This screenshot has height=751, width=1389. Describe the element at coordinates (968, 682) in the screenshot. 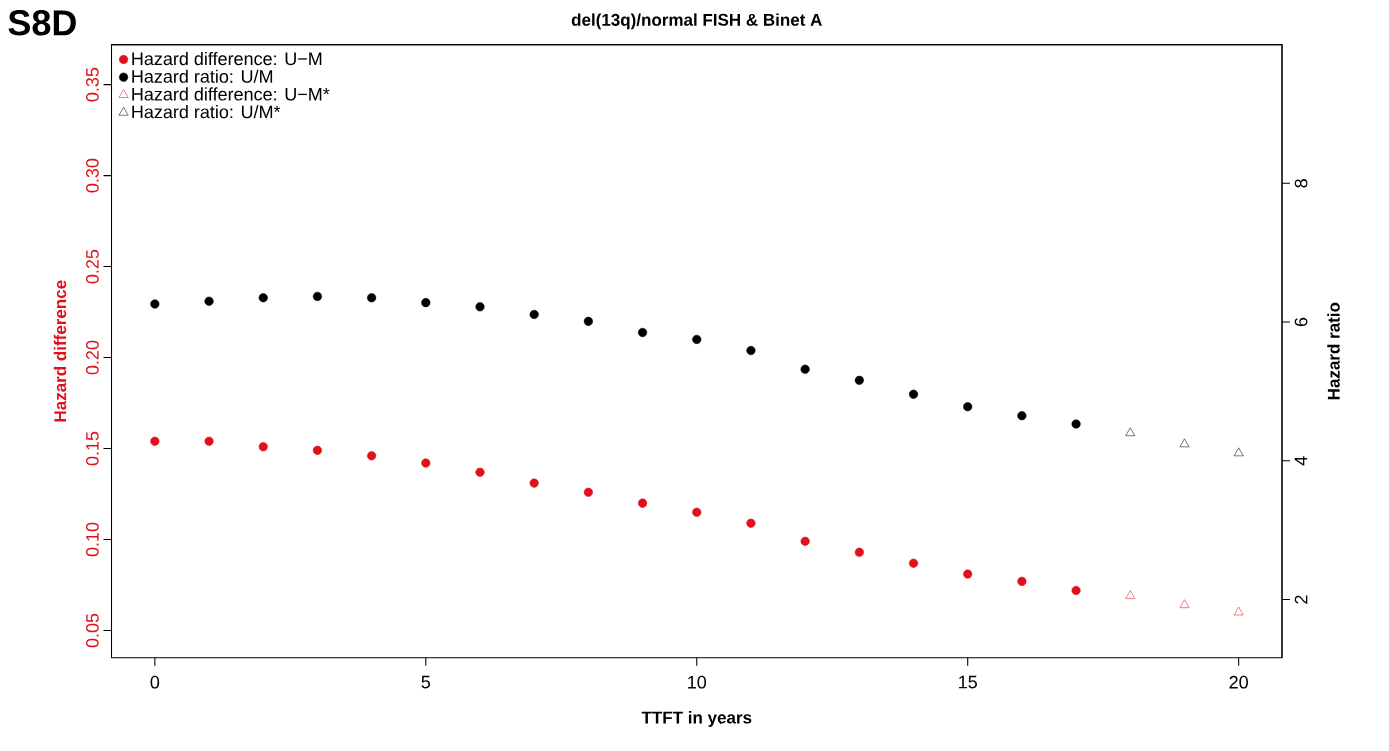

I see `x-tick-label: 15` at that location.